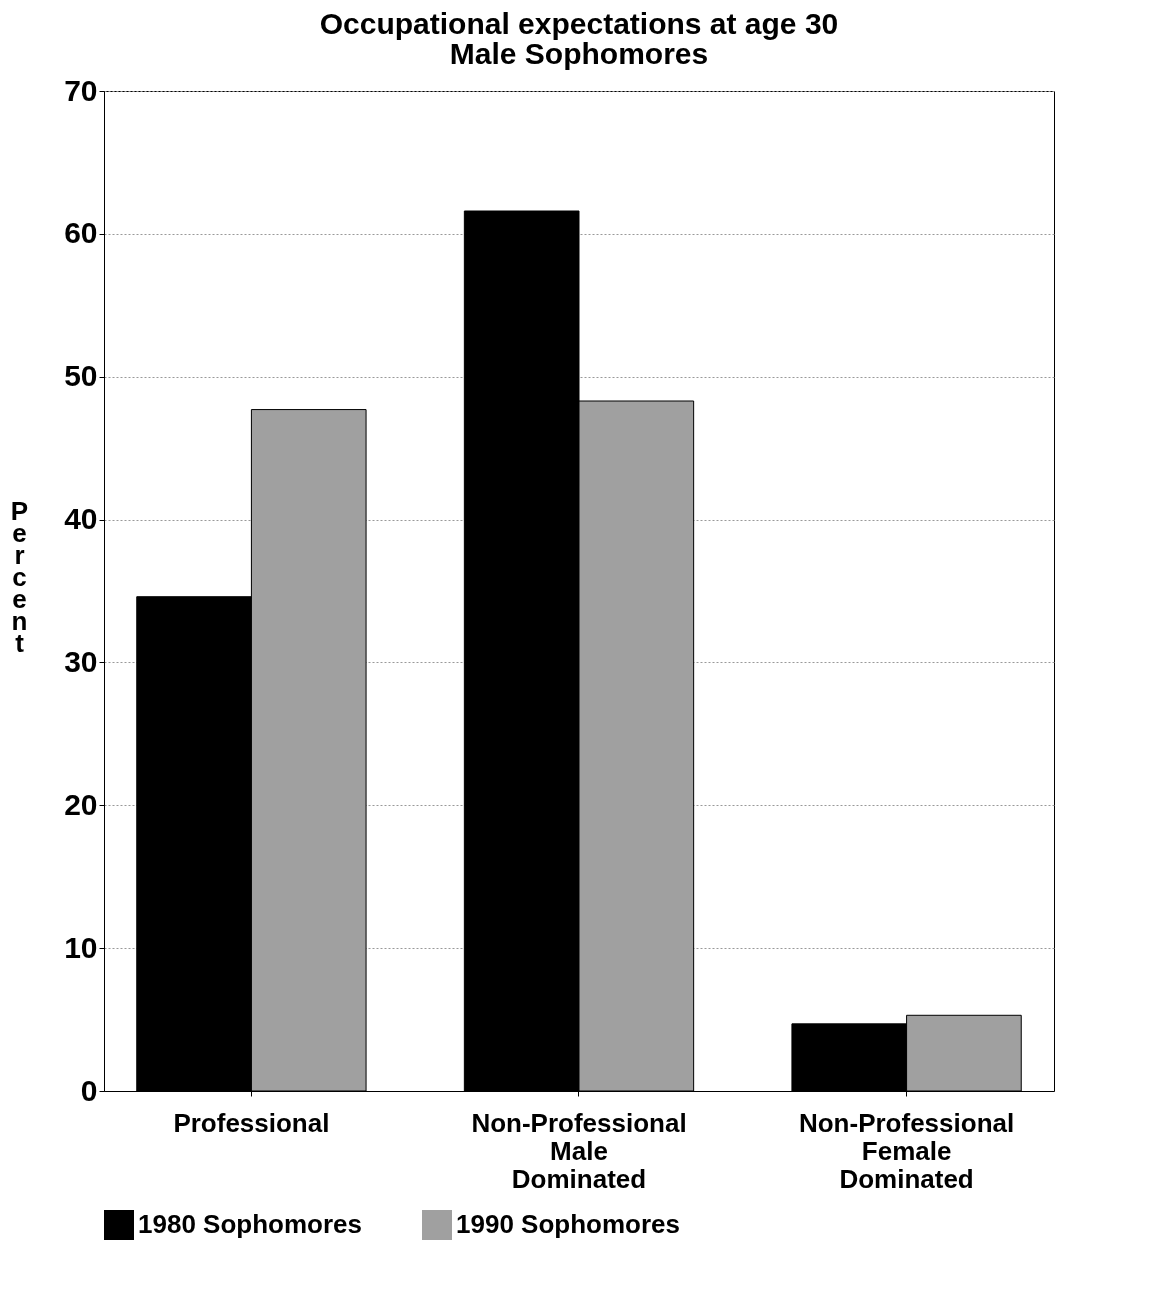  Describe the element at coordinates (250, 1224) in the screenshot. I see `legend-label: 1980 Sophomores` at that location.